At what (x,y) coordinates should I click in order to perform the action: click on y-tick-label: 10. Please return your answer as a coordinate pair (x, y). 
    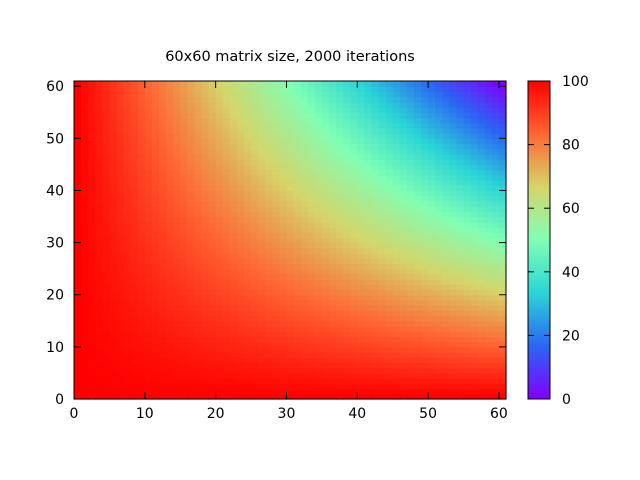
    Looking at the image, I should click on (55, 348).